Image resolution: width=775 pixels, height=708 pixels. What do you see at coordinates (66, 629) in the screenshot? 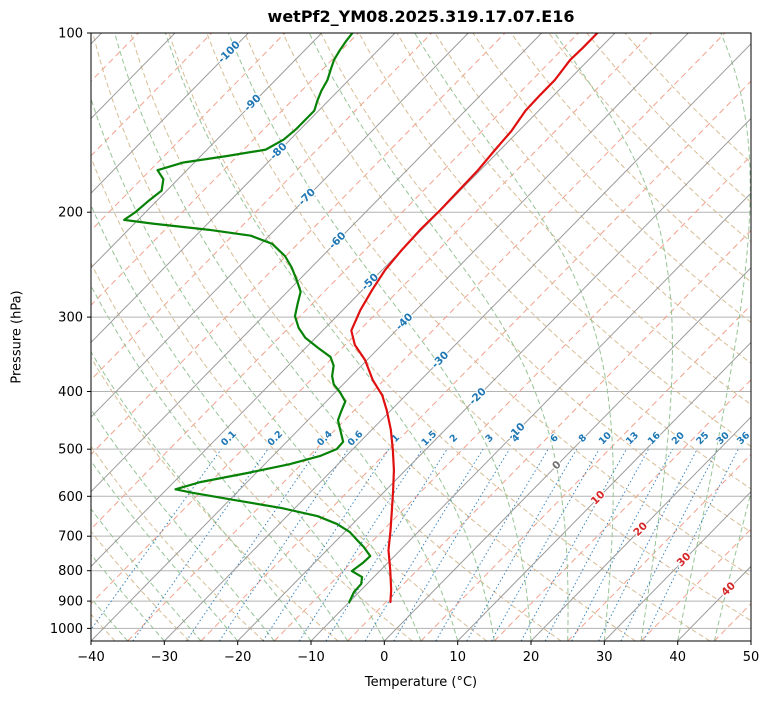
I see `svg-text: 1000` at bounding box center [66, 629].